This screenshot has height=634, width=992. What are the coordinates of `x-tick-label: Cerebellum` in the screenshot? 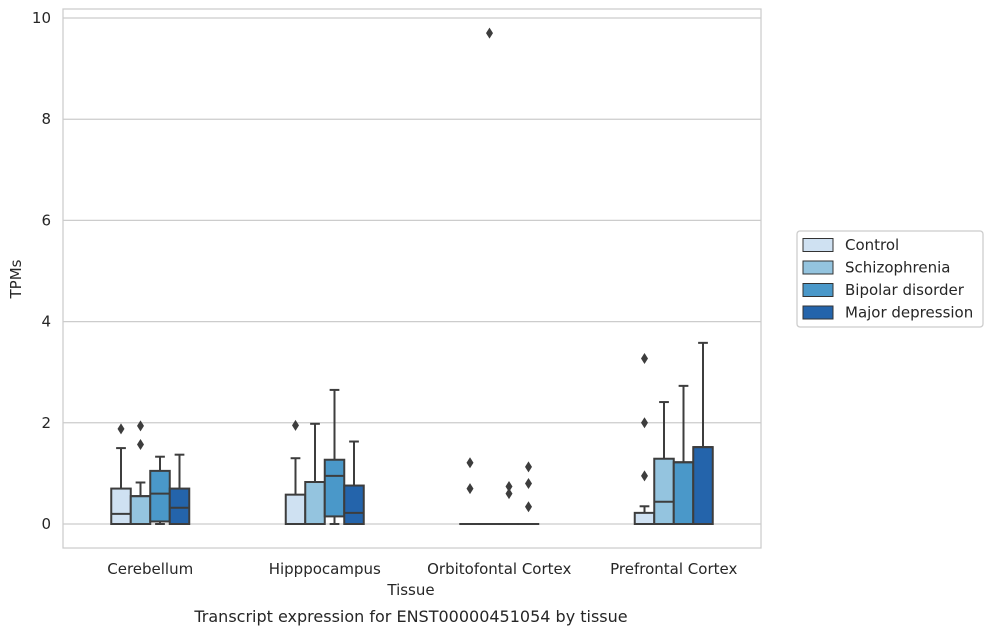 It's located at (150, 569).